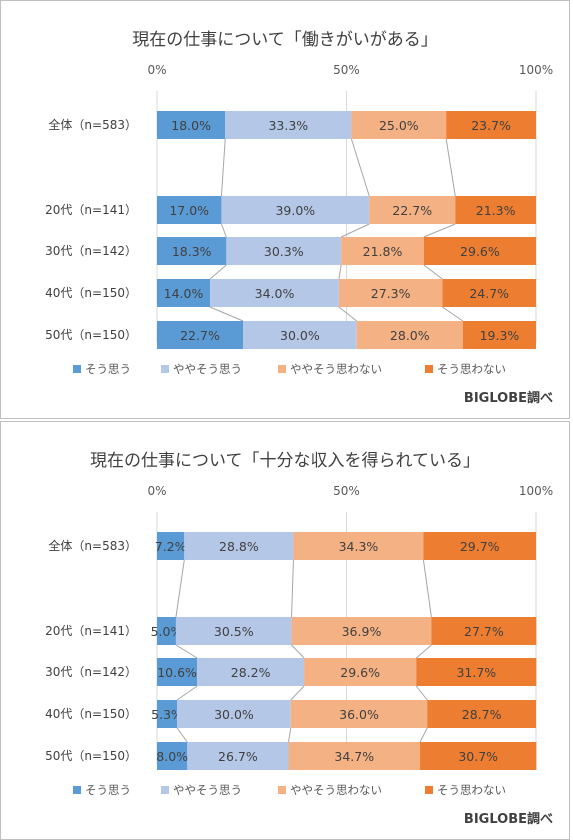 This screenshot has height=840, width=573. I want to click on data-label: 24.7%, so click(489, 293).